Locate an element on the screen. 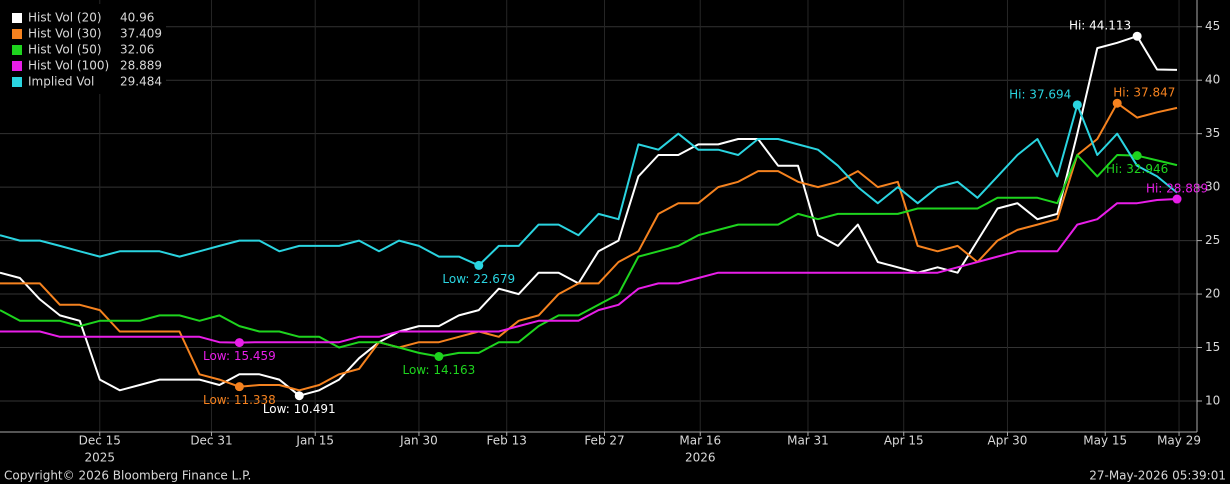 This screenshot has height=484, width=1230. extreme-label: Low: 15.459 is located at coordinates (239, 356).